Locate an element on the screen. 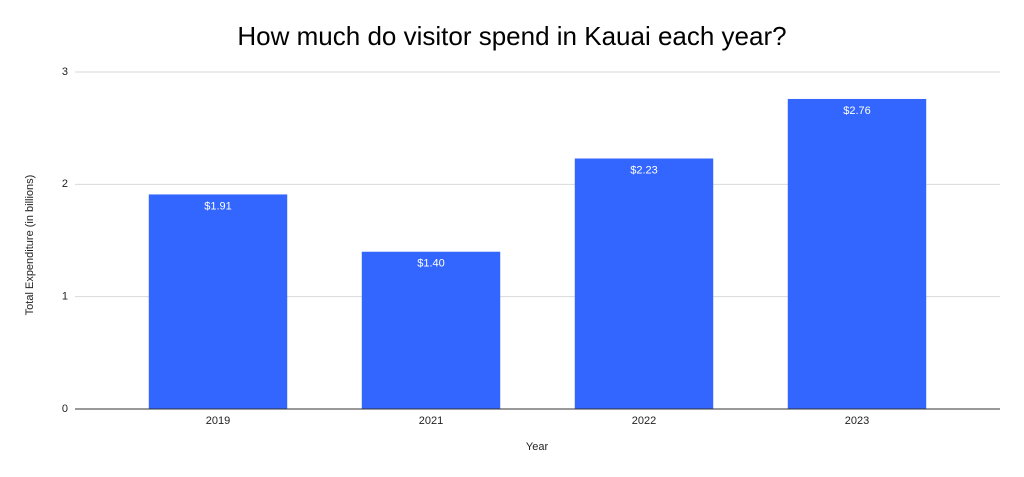 The width and height of the screenshot is (1024, 477). value-label: $2.23 is located at coordinates (644, 170).